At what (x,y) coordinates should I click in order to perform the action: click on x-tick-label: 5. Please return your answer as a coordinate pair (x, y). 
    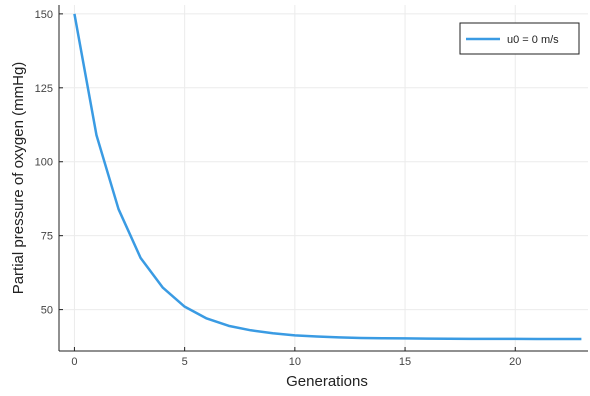
    Looking at the image, I should click on (185, 362).